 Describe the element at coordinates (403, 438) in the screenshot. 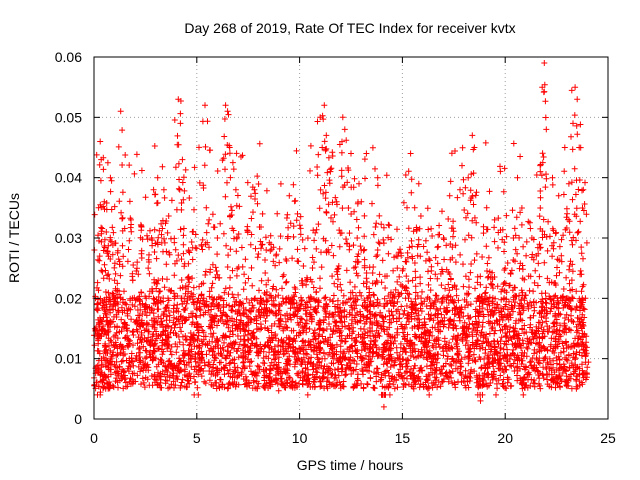

I see `x-tick-label: 15` at that location.